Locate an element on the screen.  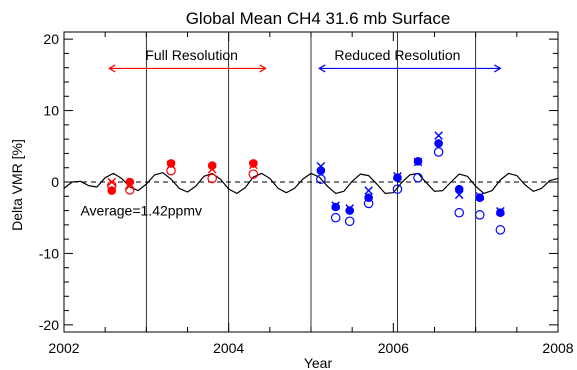
x-tick-label-2008: 2008 is located at coordinates (557, 348).